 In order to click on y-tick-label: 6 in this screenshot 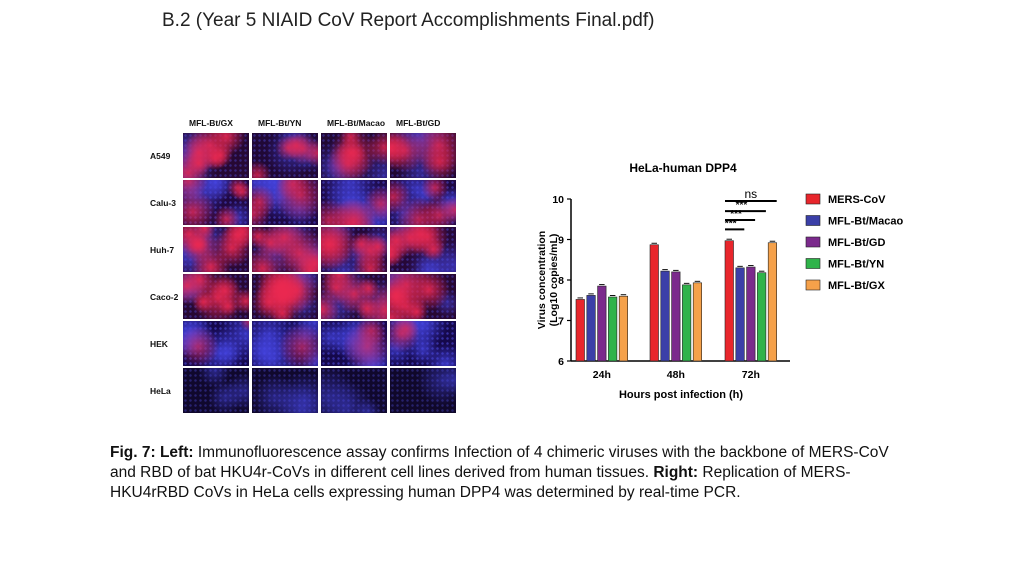, I will do `click(561, 362)`.